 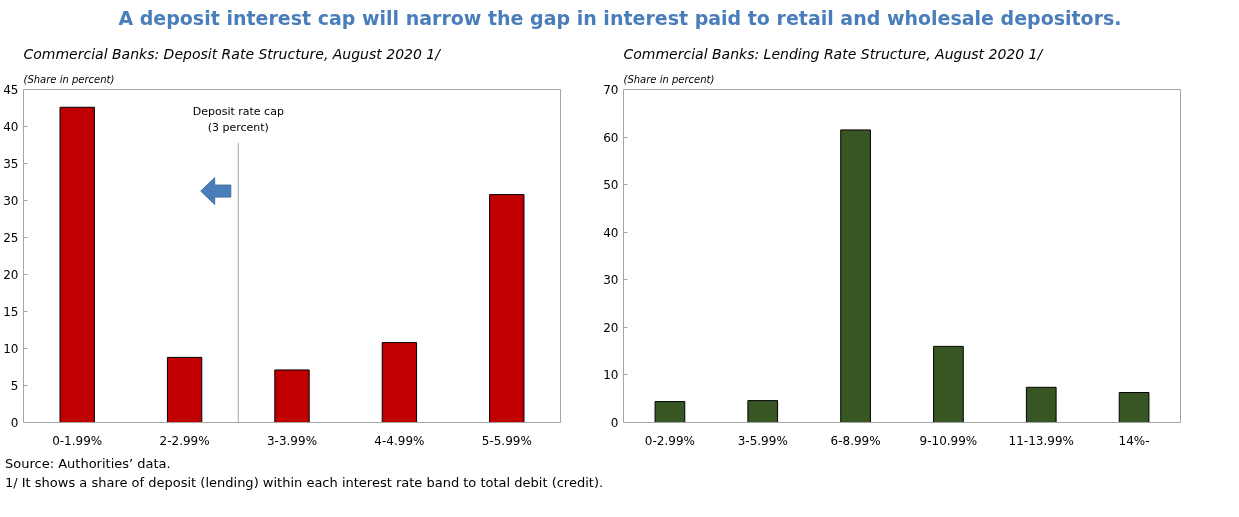 What do you see at coordinates (77, 440) in the screenshot?
I see `x-tick-label: 0-1.99%` at bounding box center [77, 440].